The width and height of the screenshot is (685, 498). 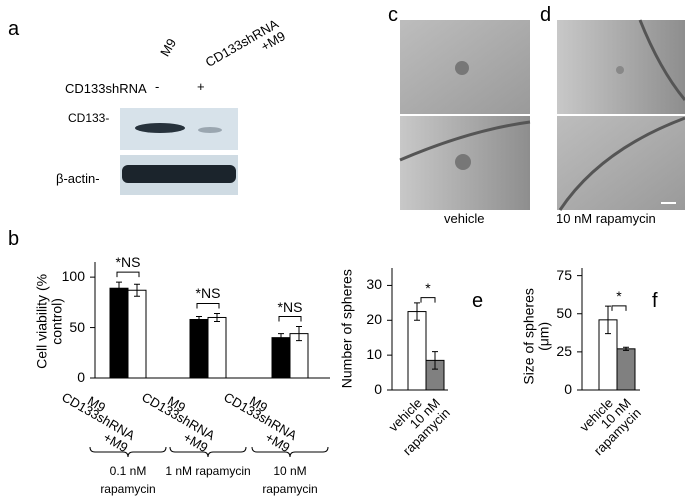 What do you see at coordinates (374, 284) in the screenshot?
I see `y-tick-label: 30` at bounding box center [374, 284].